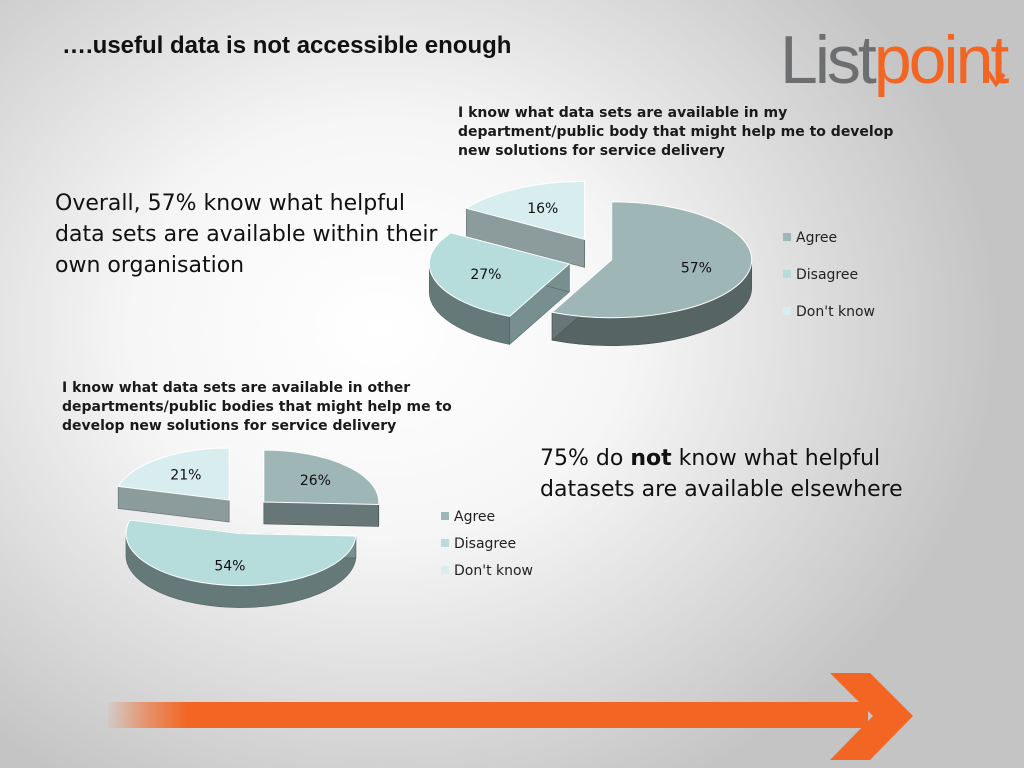 Image resolution: width=1024 pixels, height=768 pixels. Describe the element at coordinates (996, 79) in the screenshot. I see `logo-tick-icon` at that location.